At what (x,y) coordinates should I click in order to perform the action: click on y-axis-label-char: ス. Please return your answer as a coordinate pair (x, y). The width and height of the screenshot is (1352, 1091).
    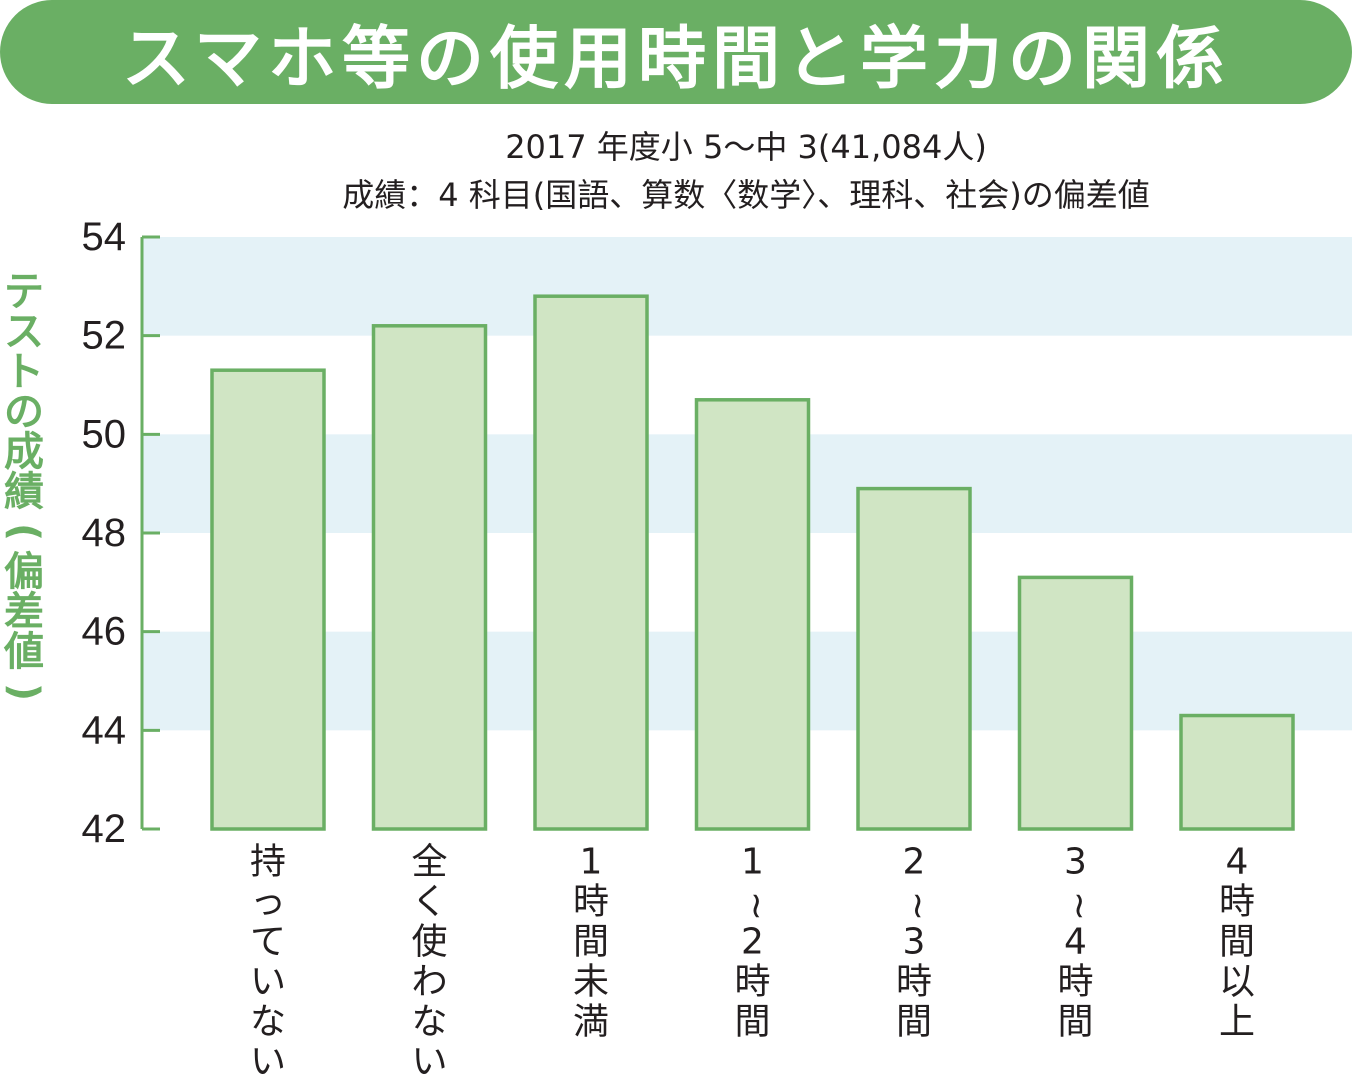
    Looking at the image, I should click on (24, 332).